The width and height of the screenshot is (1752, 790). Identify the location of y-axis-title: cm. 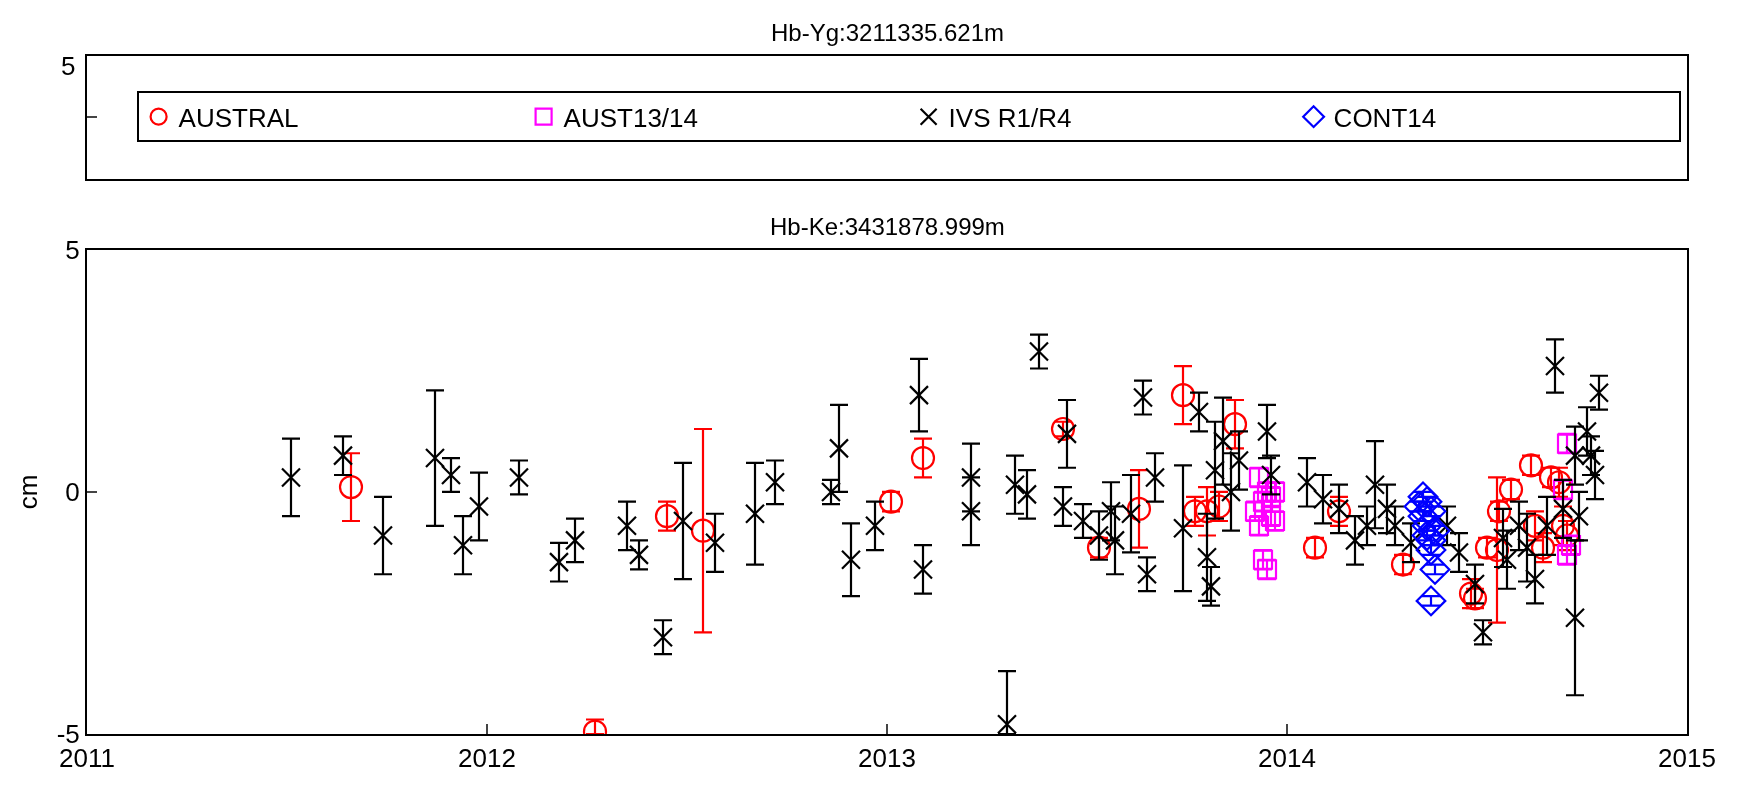
(27, 492).